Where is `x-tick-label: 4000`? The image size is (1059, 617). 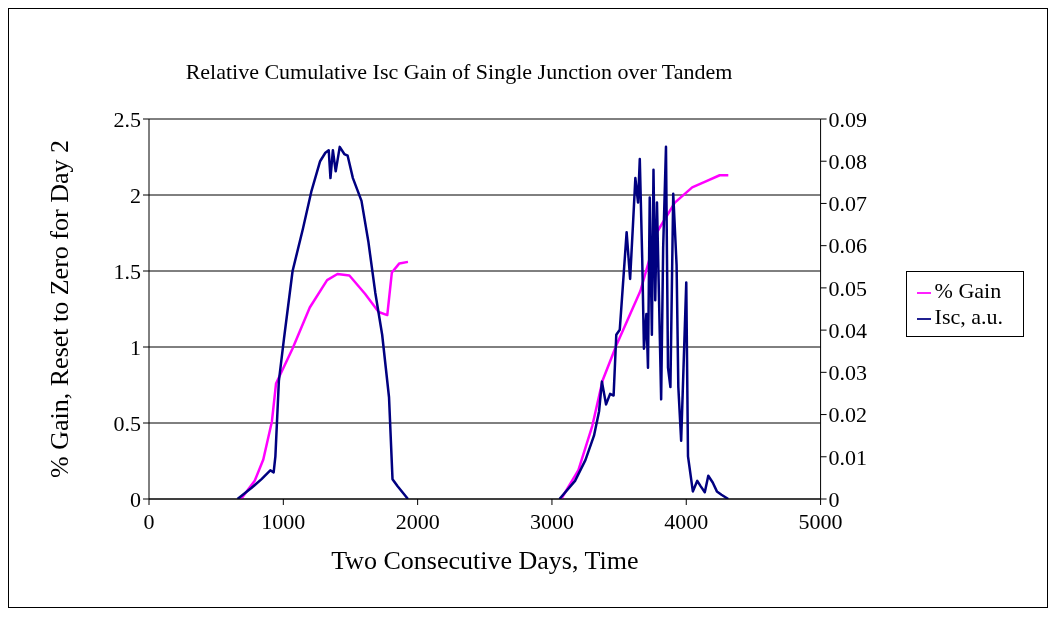
x-tick-label: 4000 is located at coordinates (686, 521).